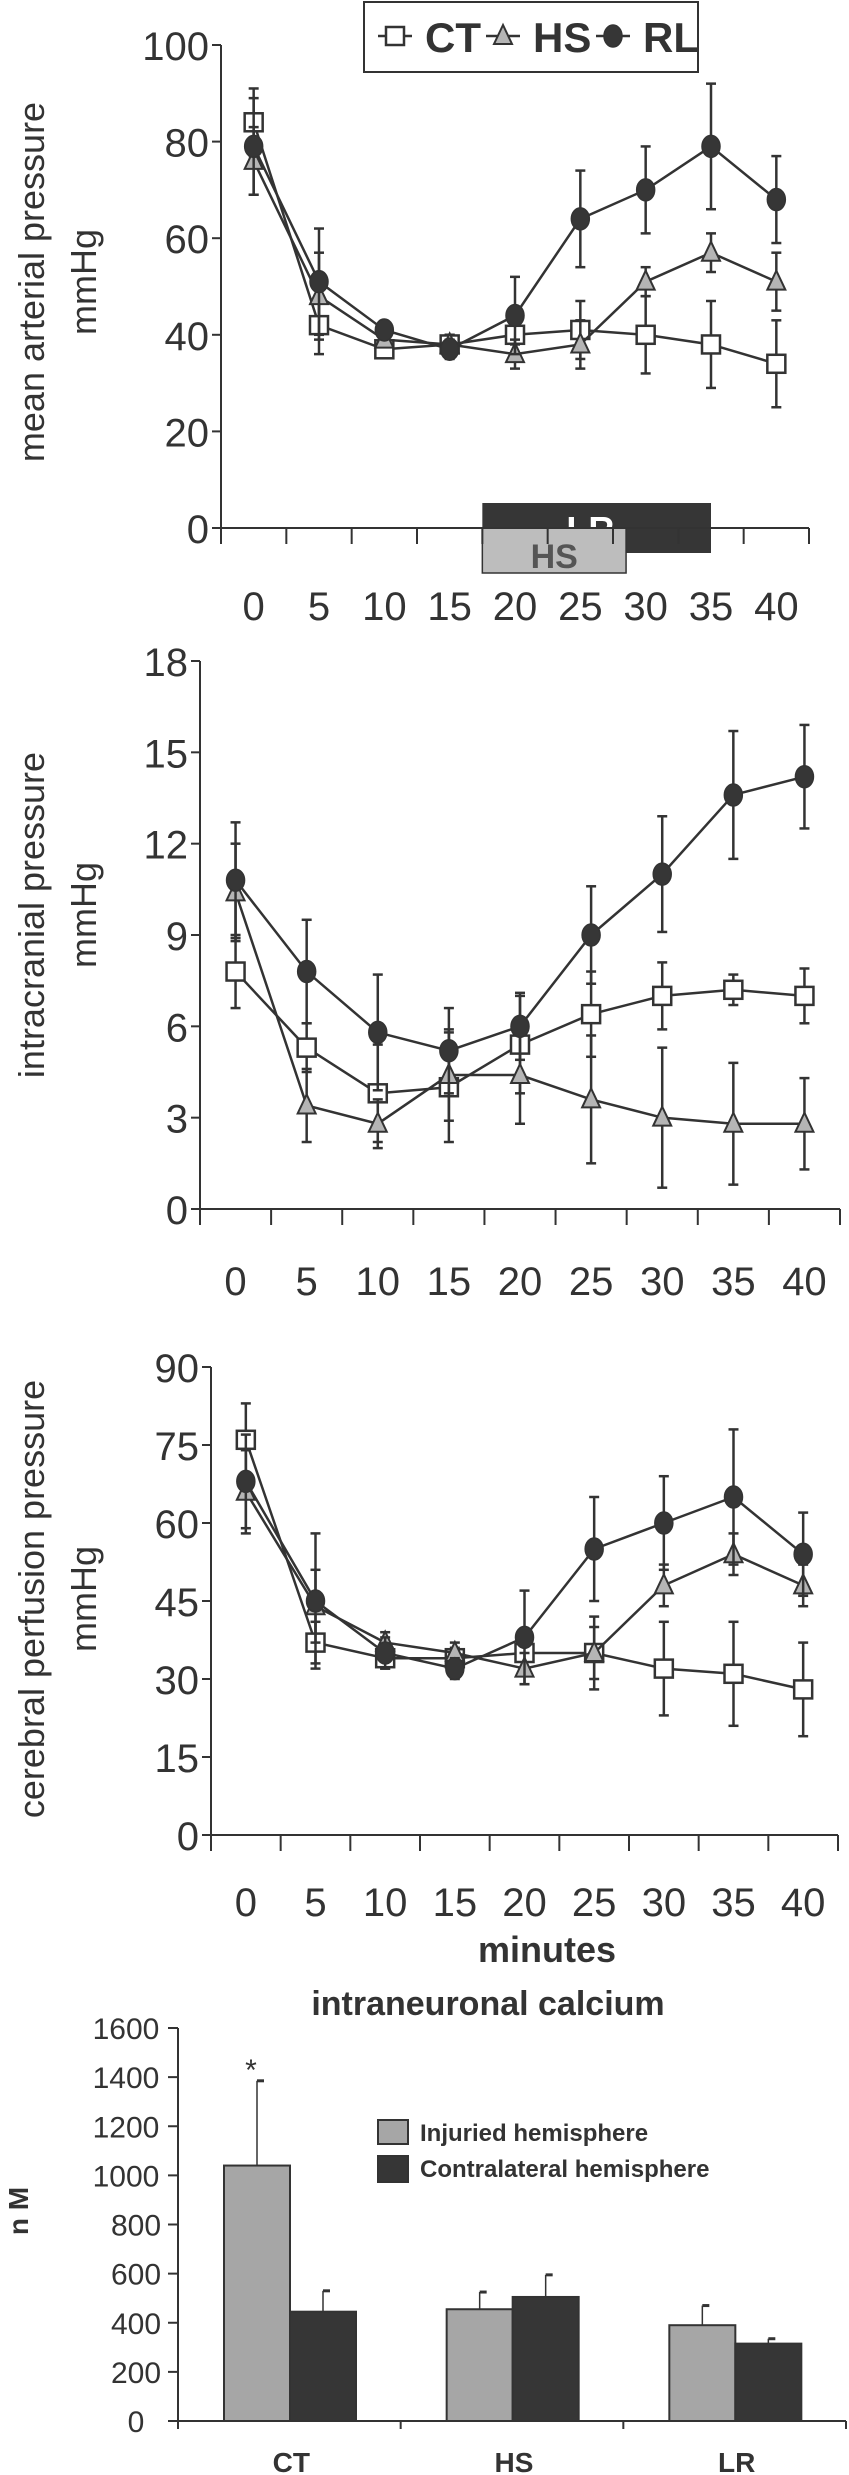 The image size is (849, 2475). I want to click on x-tick-label: LR, so click(736, 2461).